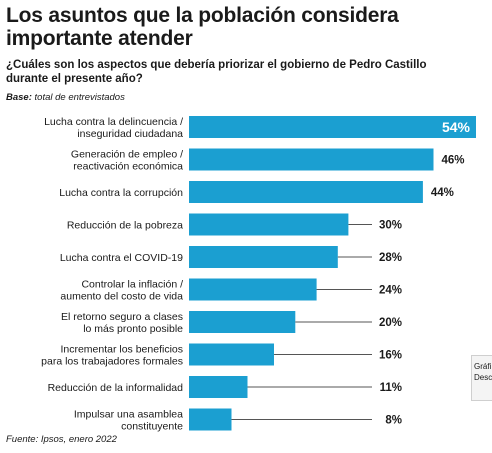 This screenshot has width=492, height=453. What do you see at coordinates (61, 439) in the screenshot?
I see `source-note: Fuente: Ipsos, enero 2022` at bounding box center [61, 439].